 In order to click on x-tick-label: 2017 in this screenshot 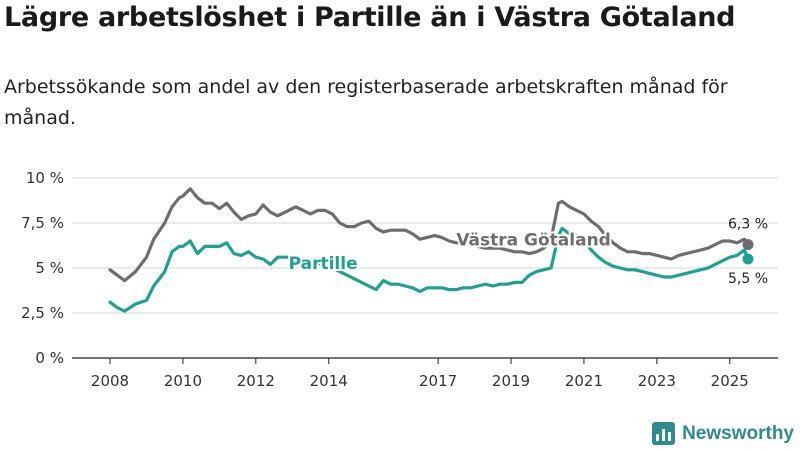, I will do `click(438, 381)`.